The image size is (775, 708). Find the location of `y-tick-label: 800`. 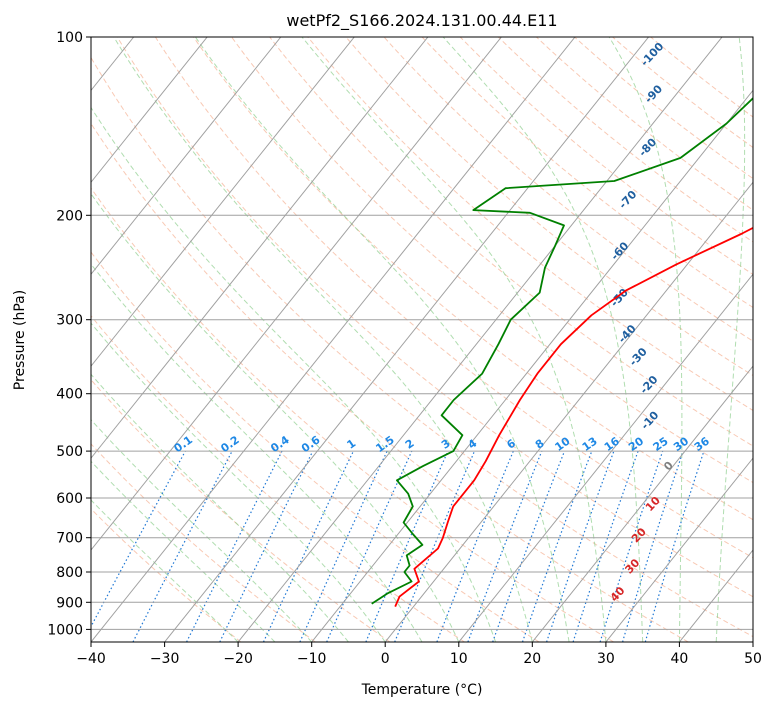

y-tick-label: 800 is located at coordinates (69, 573).